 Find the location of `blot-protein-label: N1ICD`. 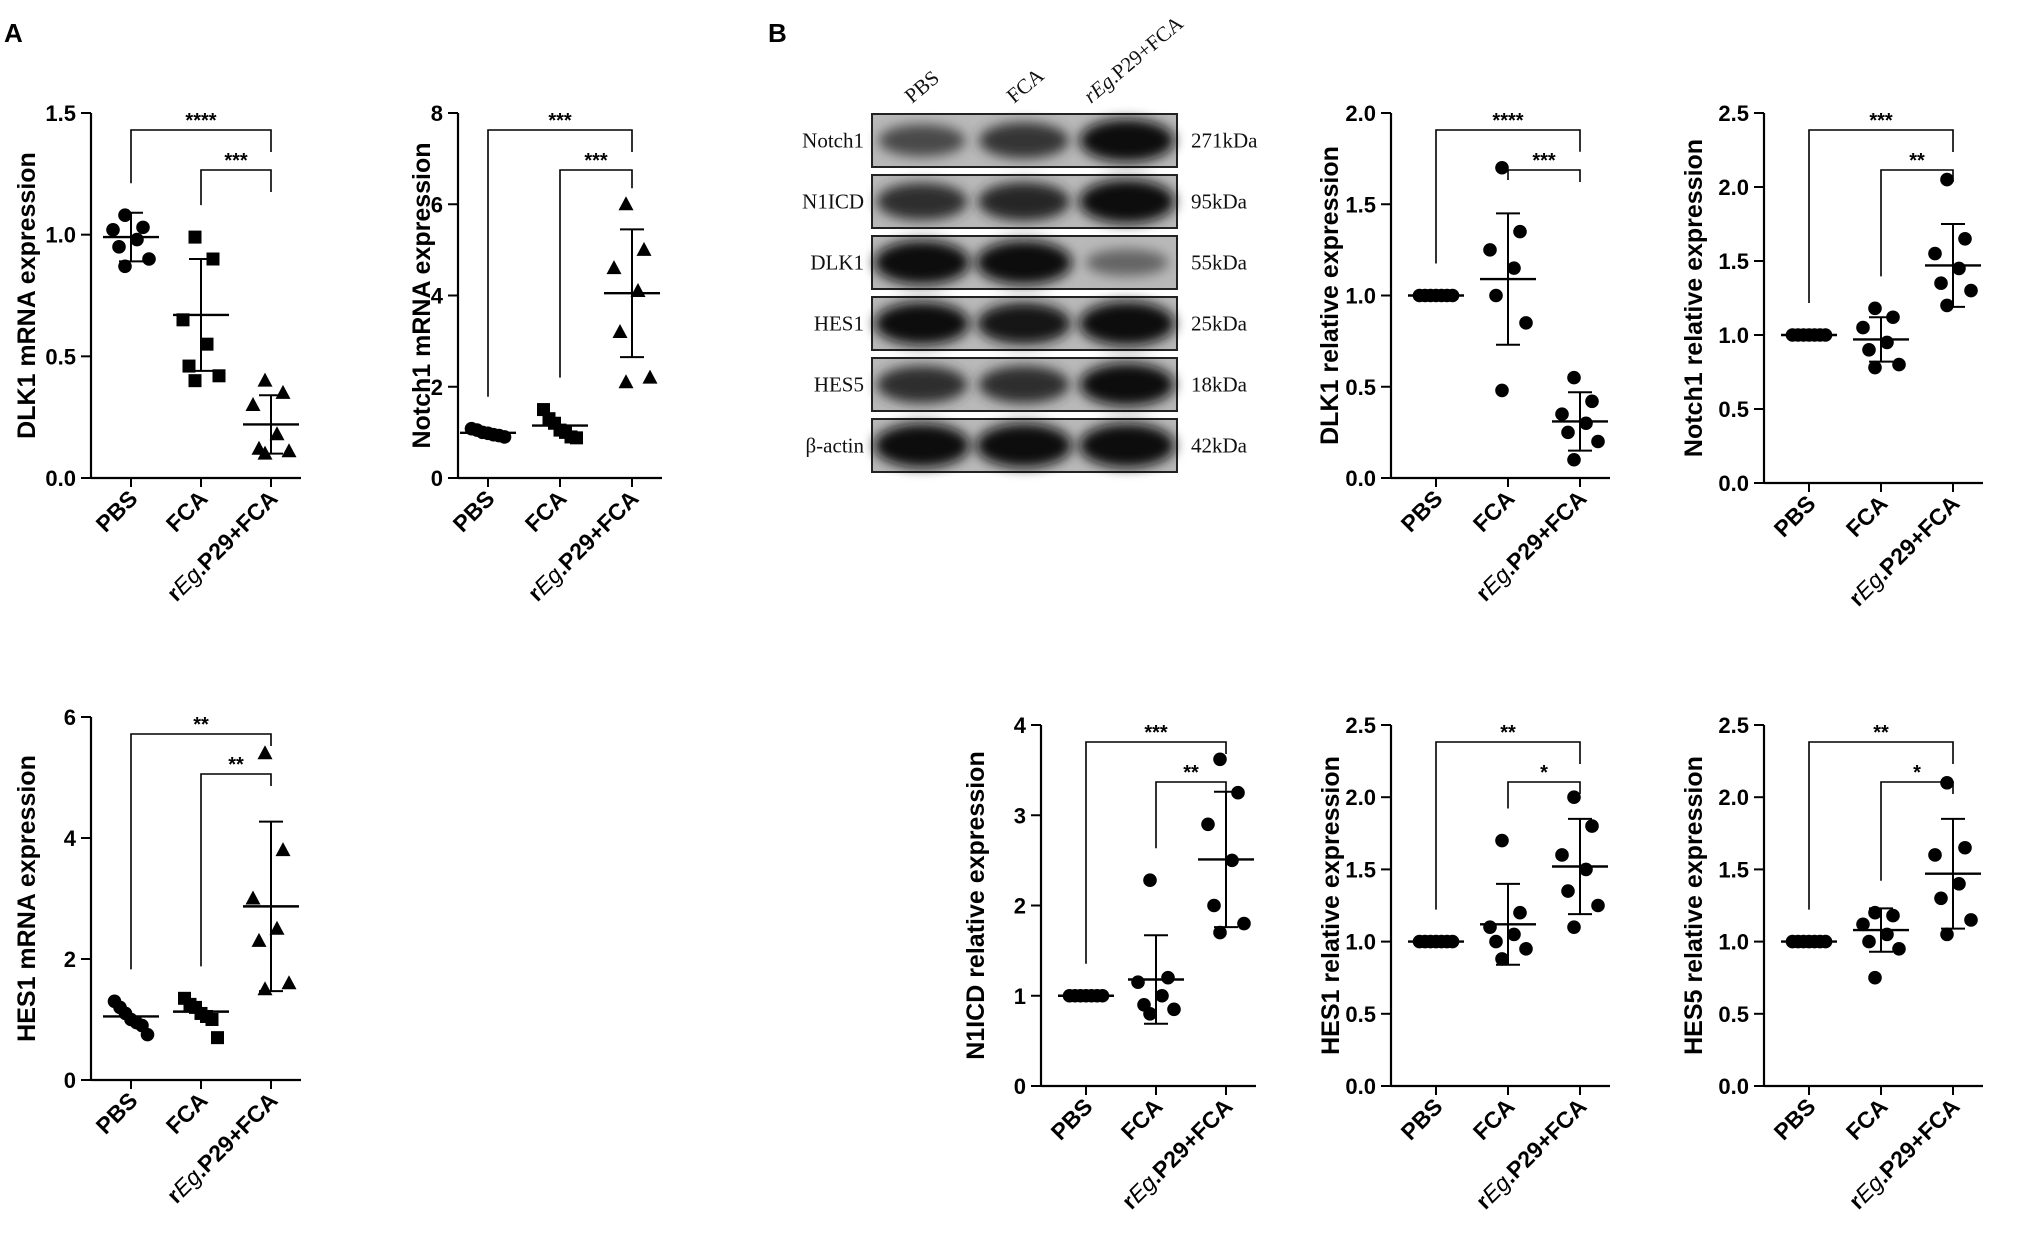

blot-protein-label: N1ICD is located at coordinates (833, 202).